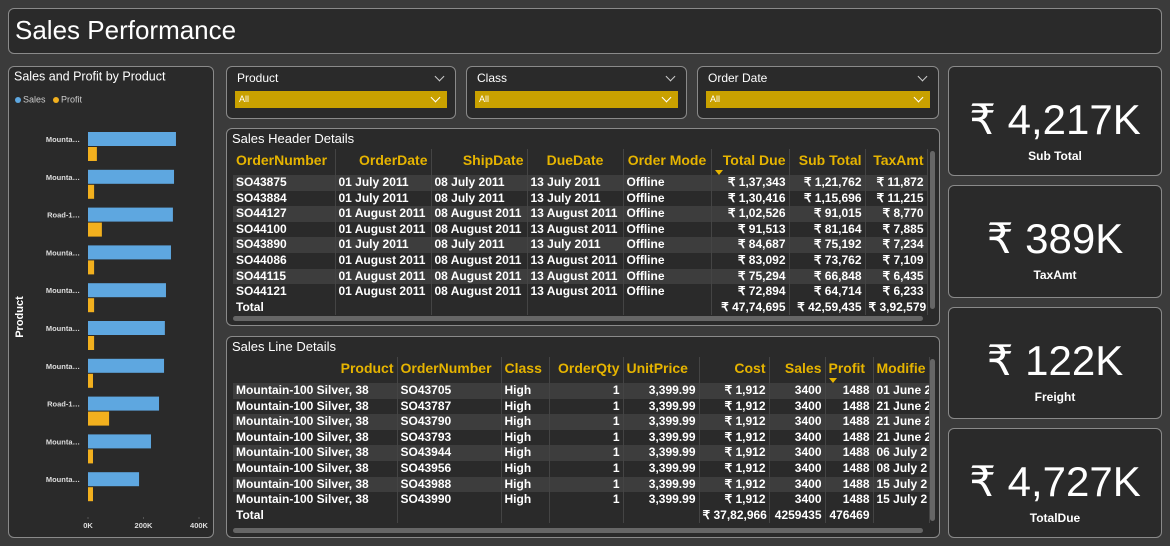 This screenshot has height=546, width=1170. Describe the element at coordinates (479, 162) in the screenshot. I see `column-header: ShipDate` at that location.